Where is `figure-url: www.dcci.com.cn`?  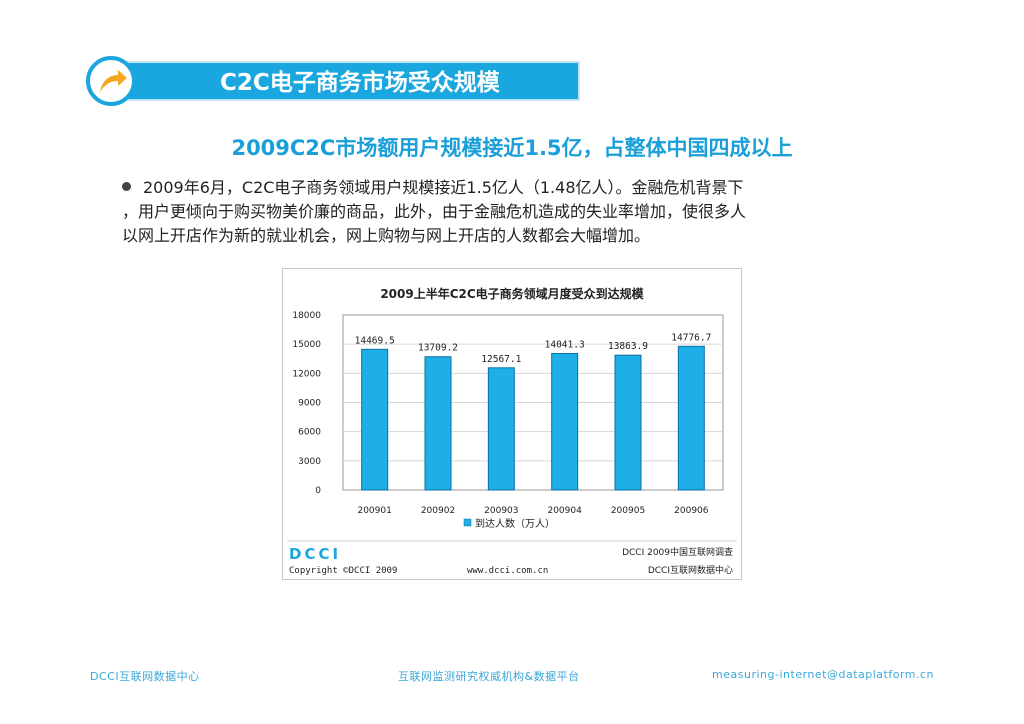
figure-url: www.dcci.com.cn is located at coordinates (507, 571).